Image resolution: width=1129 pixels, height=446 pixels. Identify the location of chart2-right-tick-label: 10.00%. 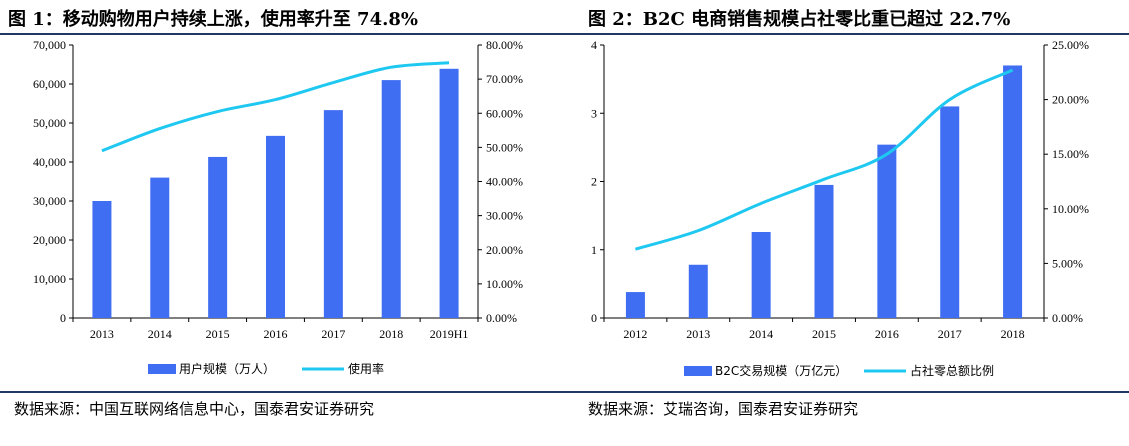
(1070, 209).